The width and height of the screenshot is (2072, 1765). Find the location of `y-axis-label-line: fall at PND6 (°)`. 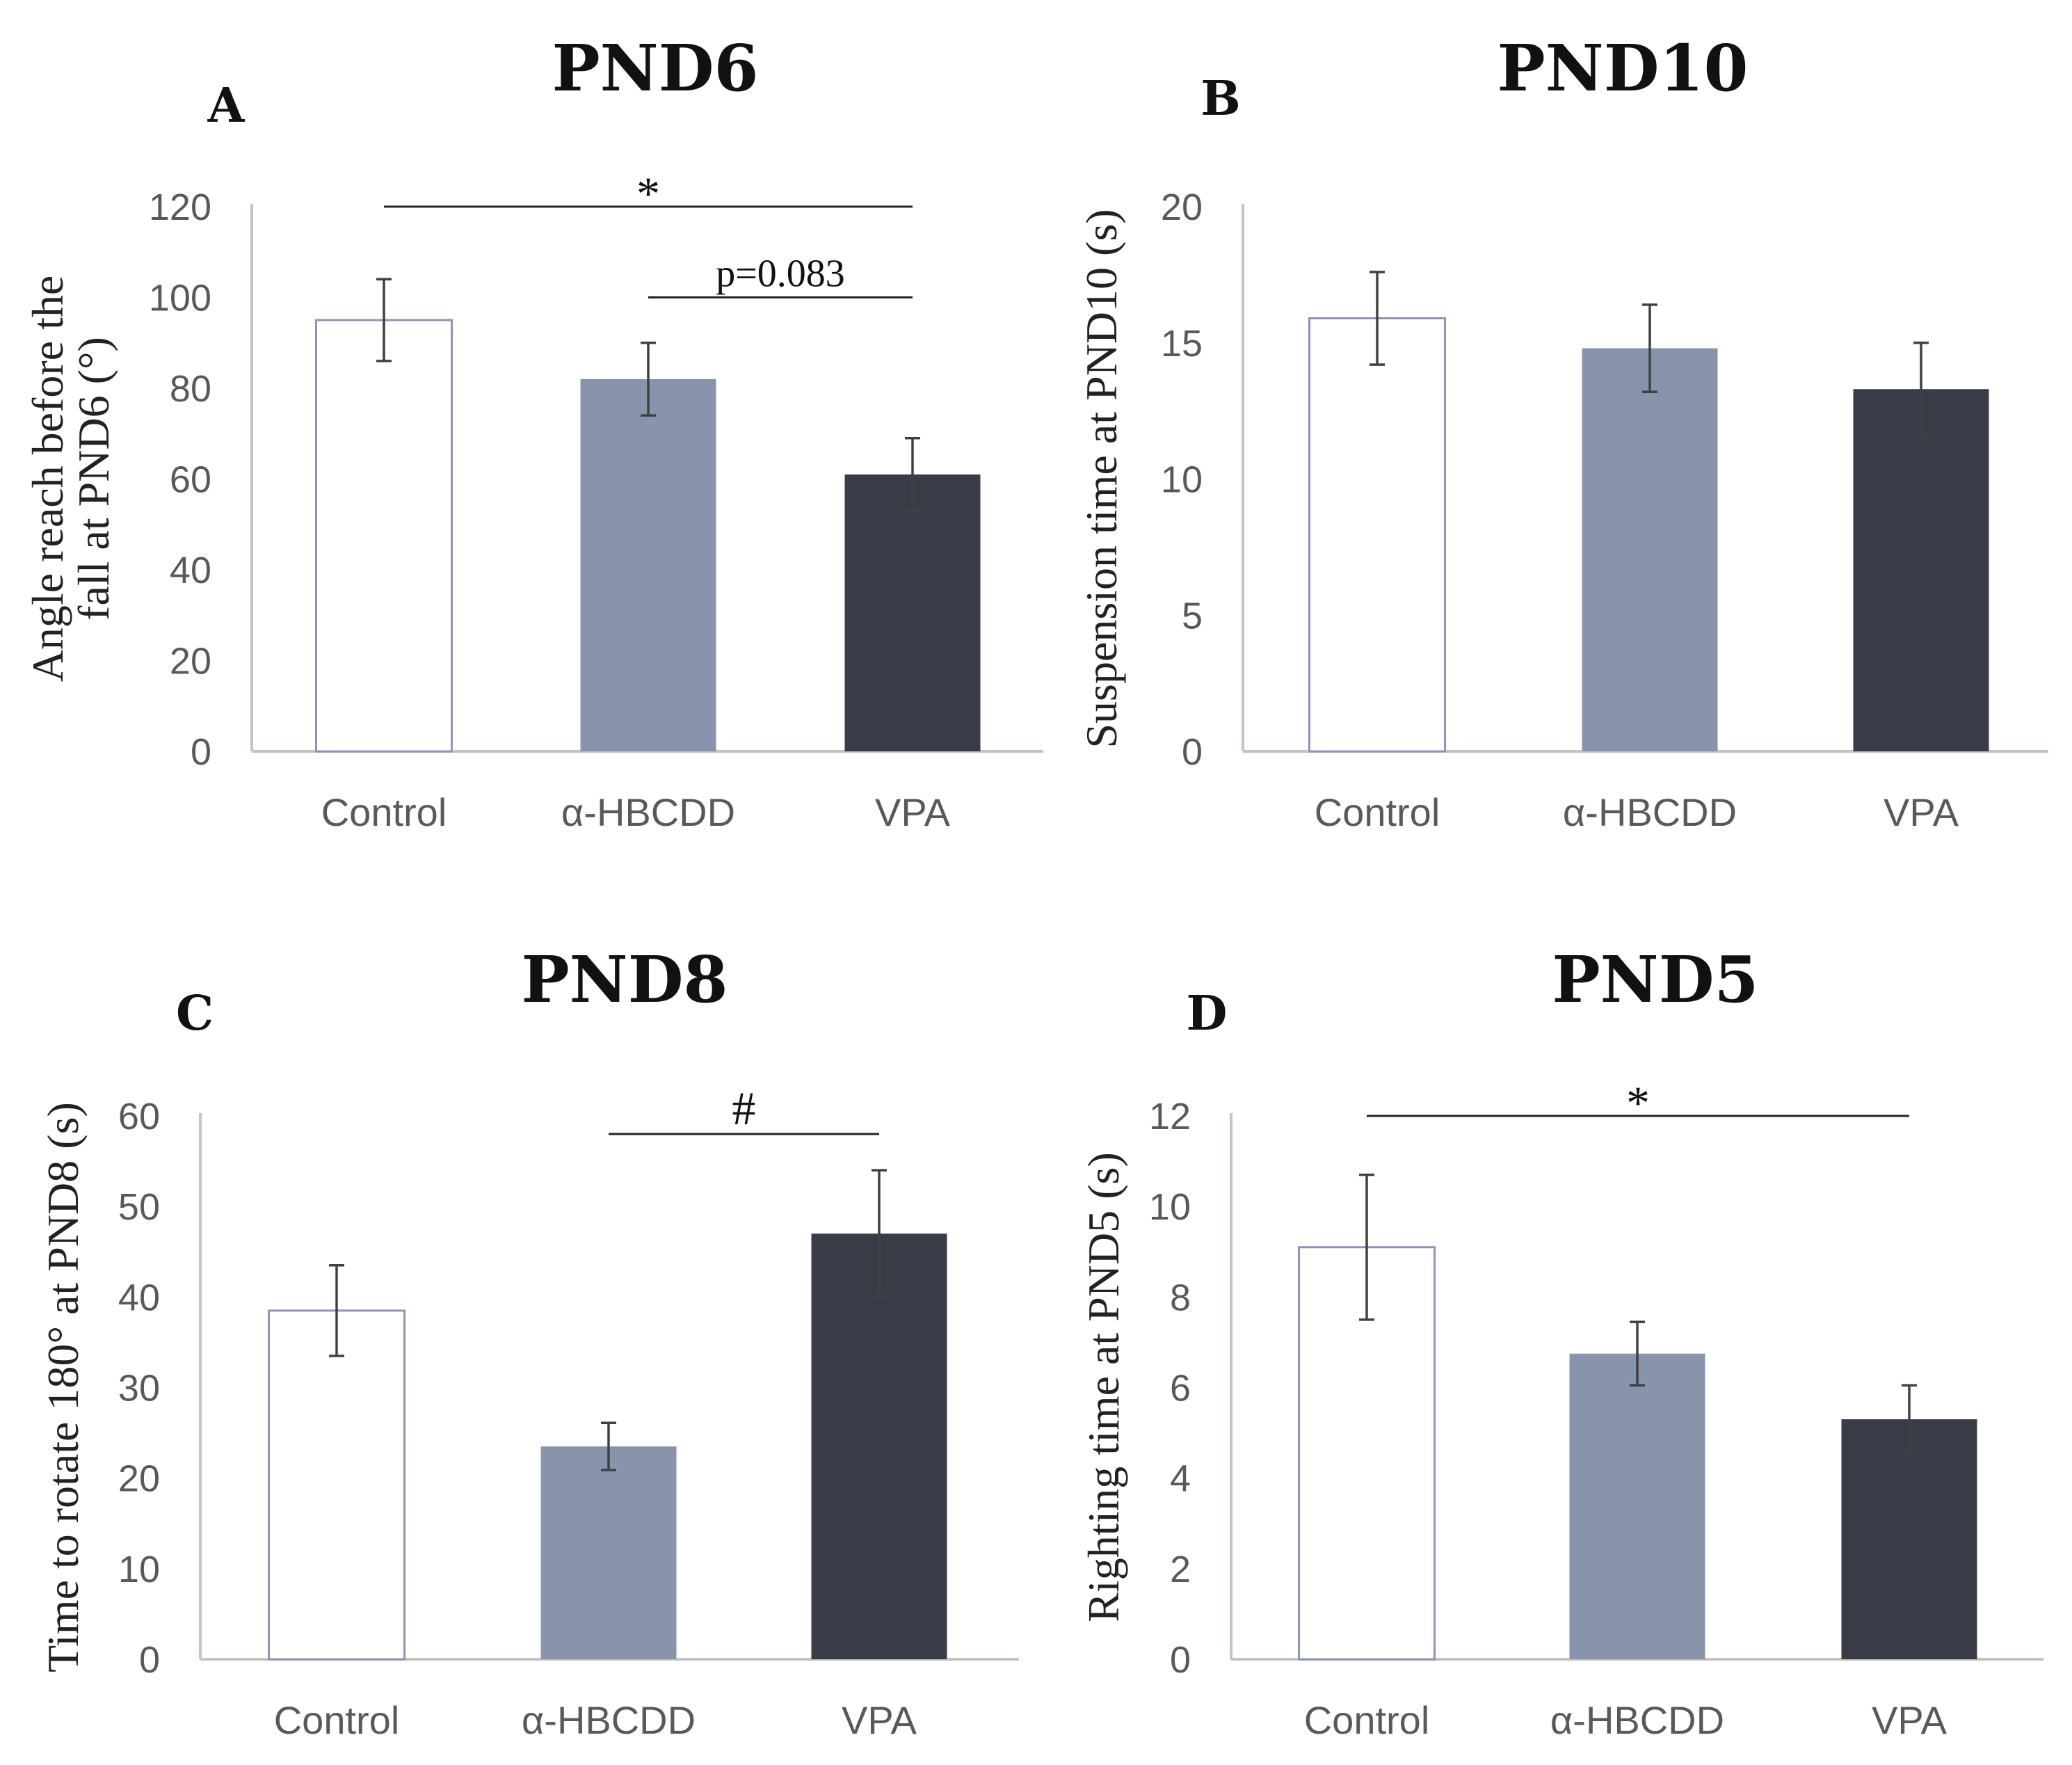

y-axis-label-line: fall at PND6 (°) is located at coordinates (94, 479).